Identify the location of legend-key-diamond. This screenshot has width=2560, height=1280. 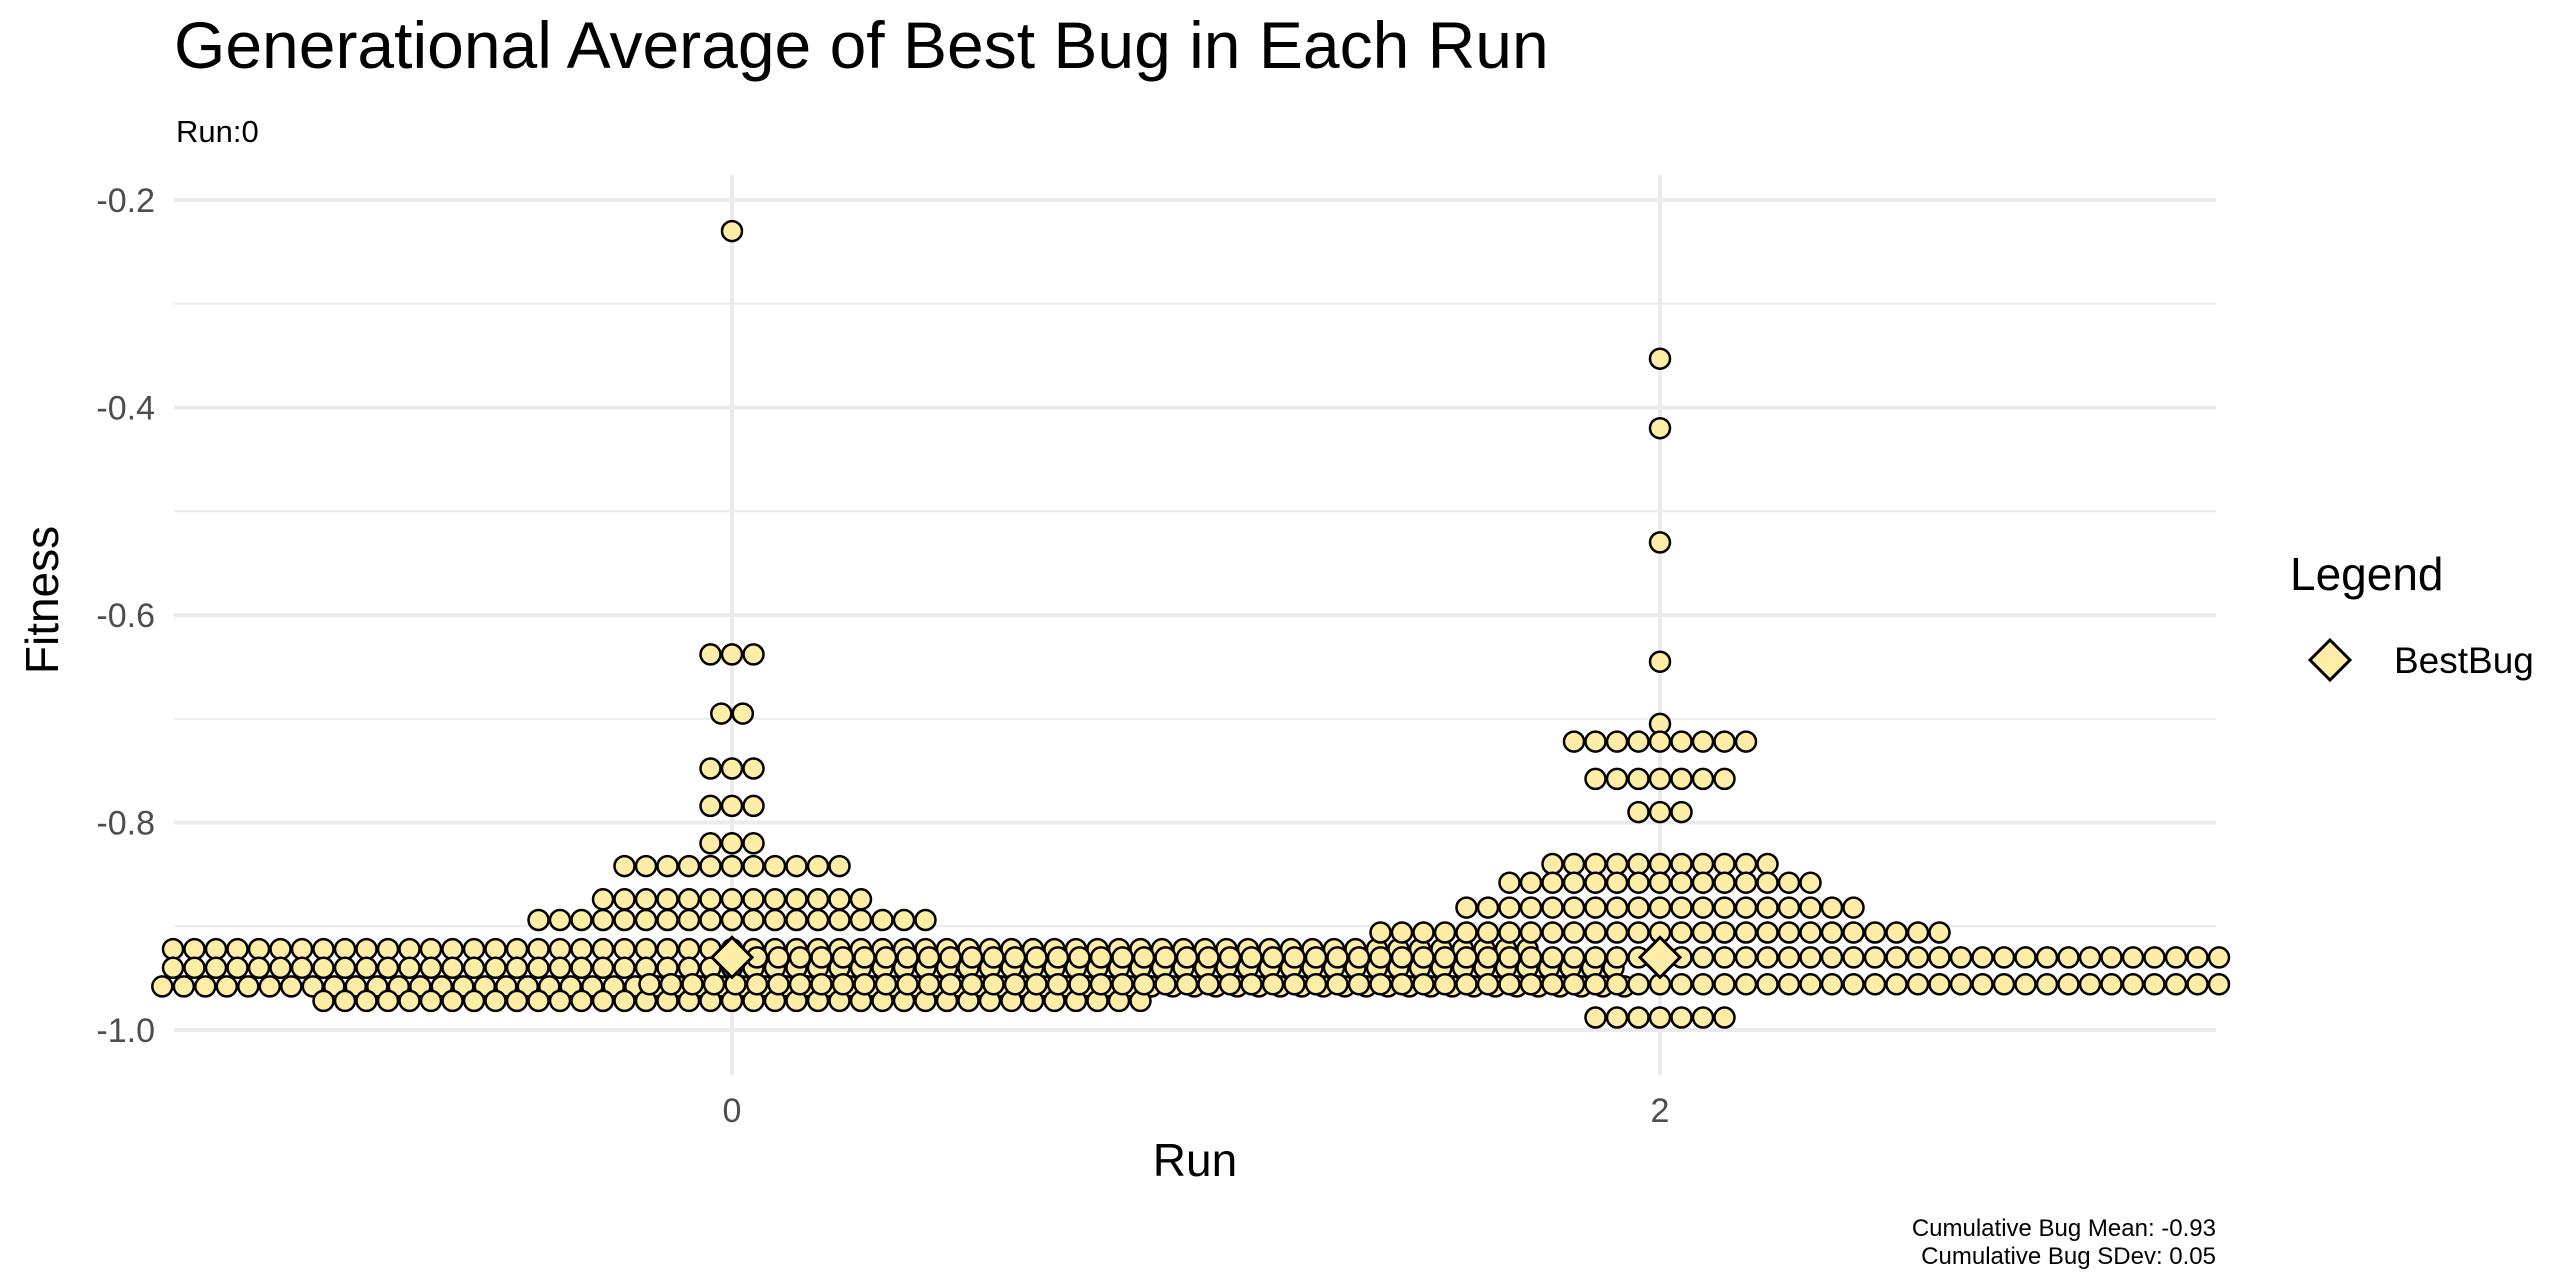
(2330, 660).